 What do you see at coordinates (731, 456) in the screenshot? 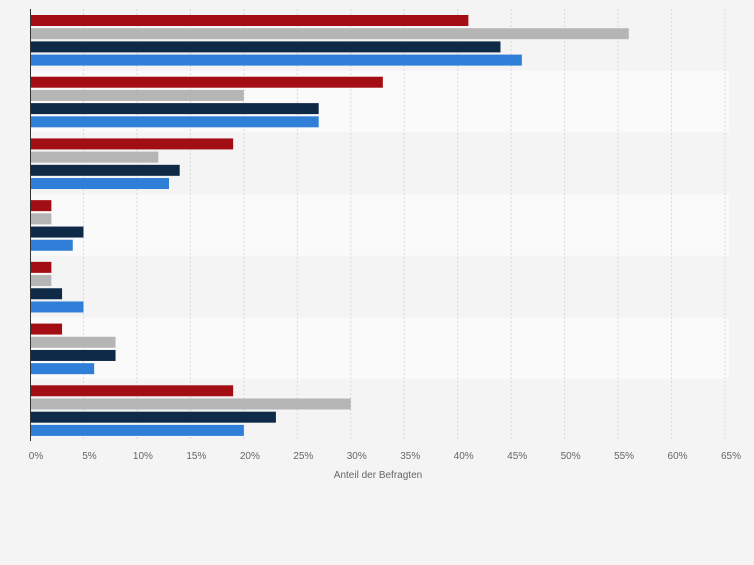
I see `x-tick-label: 65%` at bounding box center [731, 456].